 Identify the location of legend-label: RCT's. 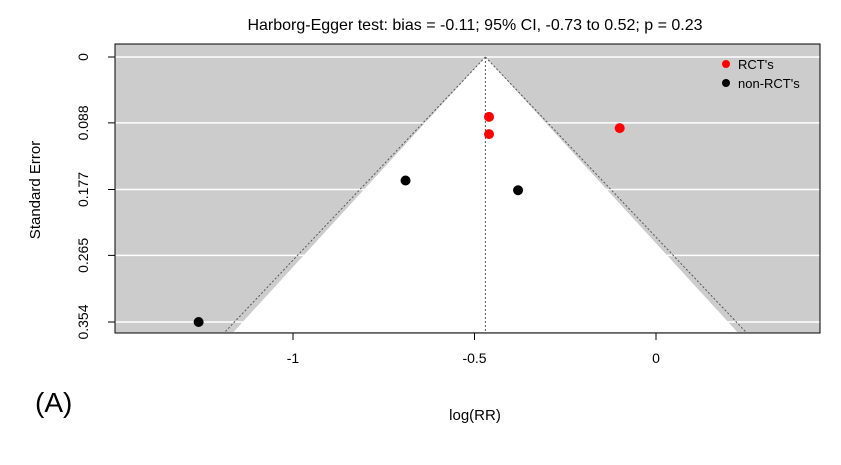
(756, 64).